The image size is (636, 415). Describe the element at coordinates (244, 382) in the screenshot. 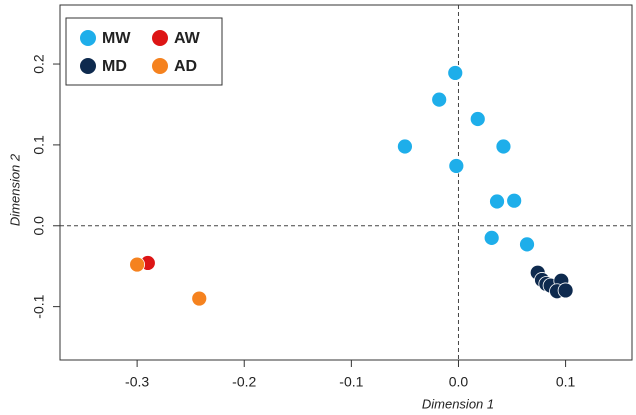

I see `x-tick-label: -0.2` at that location.